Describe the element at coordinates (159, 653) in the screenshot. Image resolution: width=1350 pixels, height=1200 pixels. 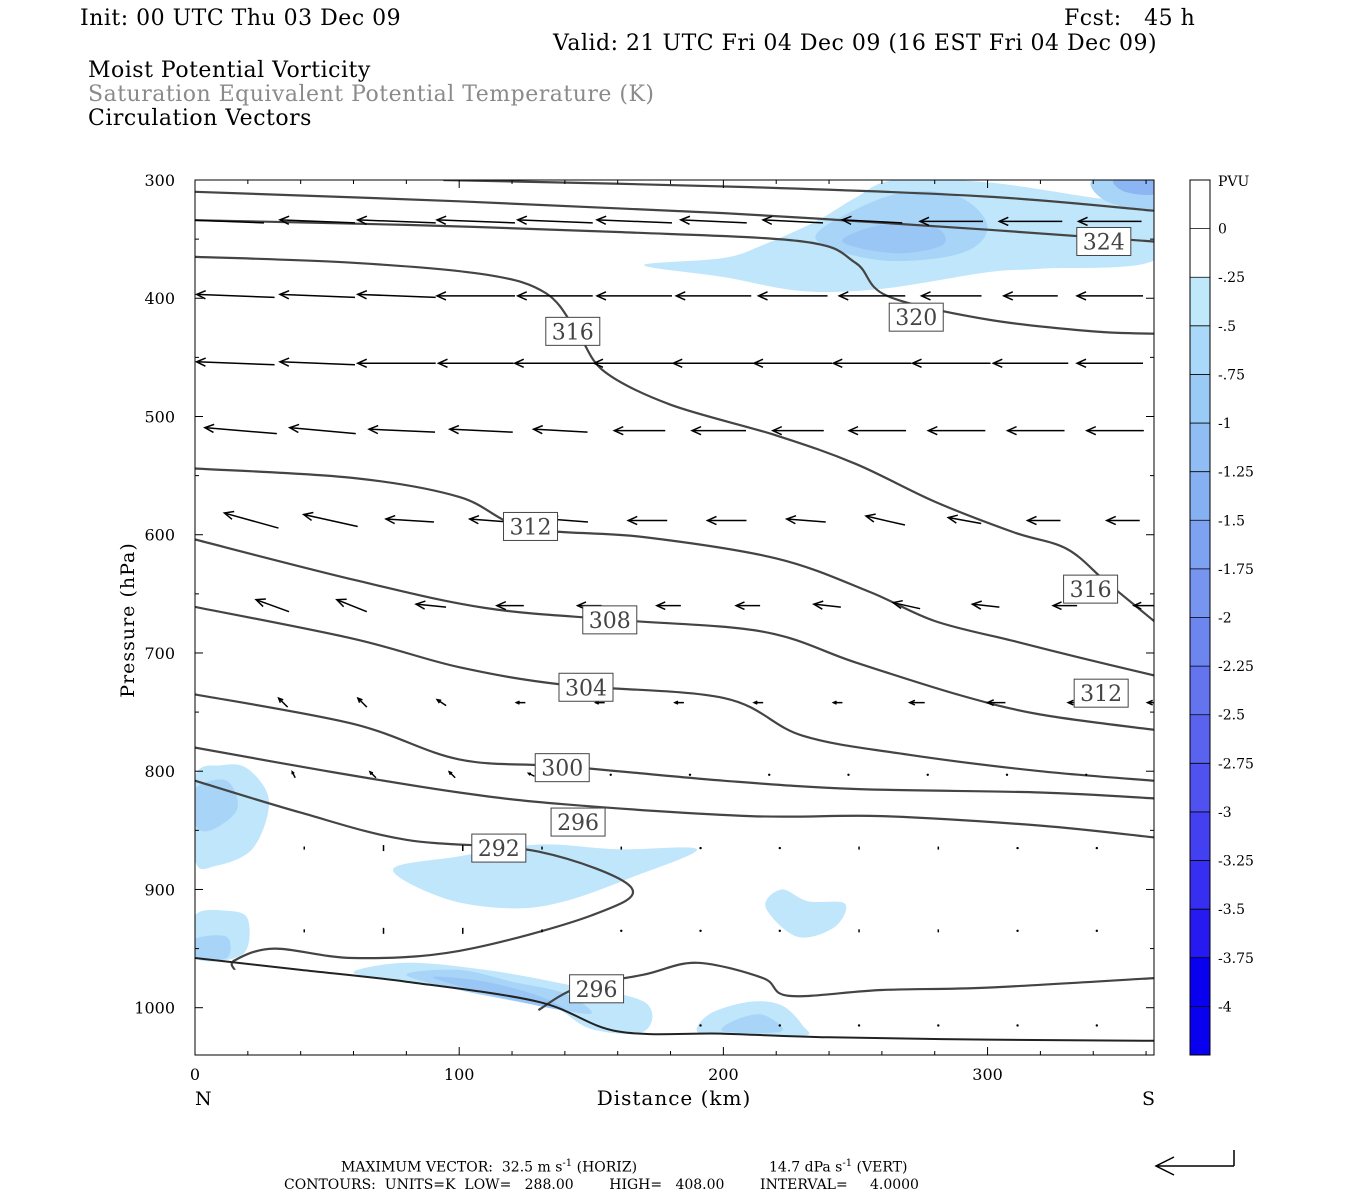
I see `y-tick-label: 700` at that location.